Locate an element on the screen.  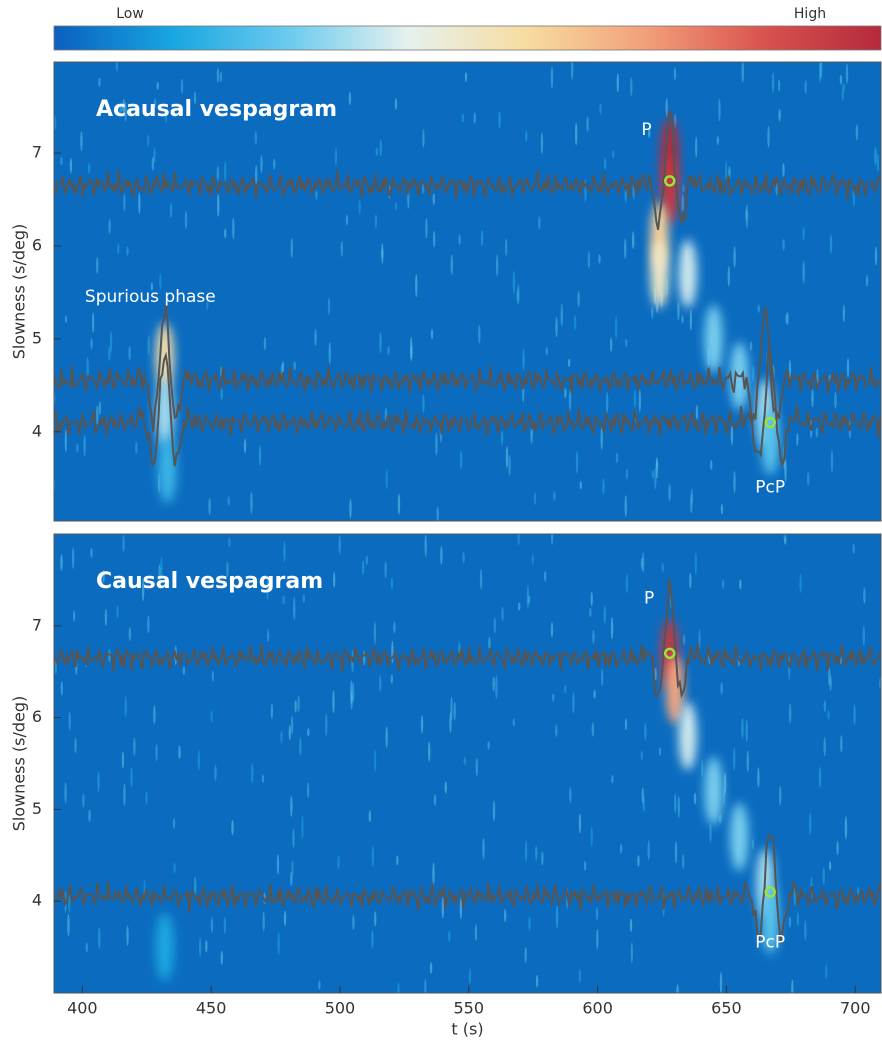
annotation: PcP is located at coordinates (770, 943).